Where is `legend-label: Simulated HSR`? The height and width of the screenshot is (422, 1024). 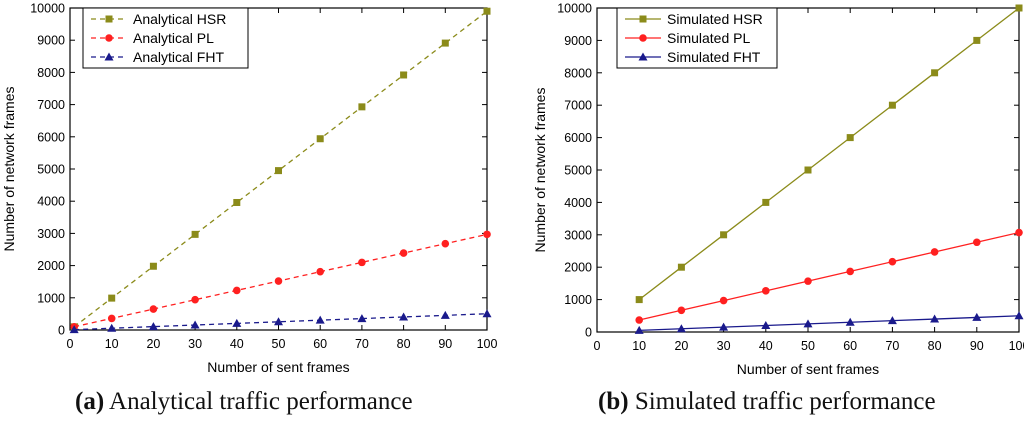
legend-label: Simulated HSR is located at coordinates (715, 19).